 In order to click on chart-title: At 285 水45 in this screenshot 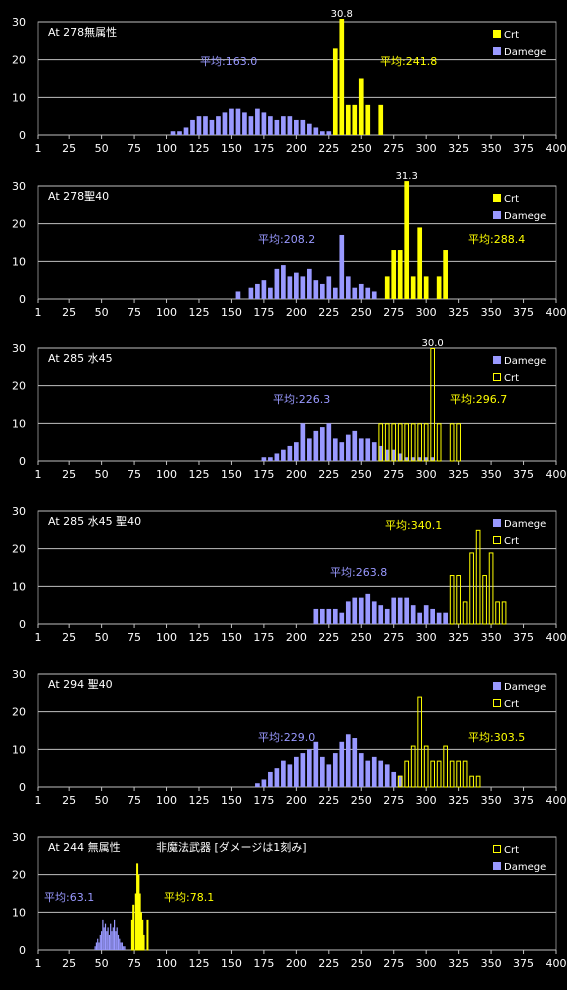, I will do `click(80, 358)`.